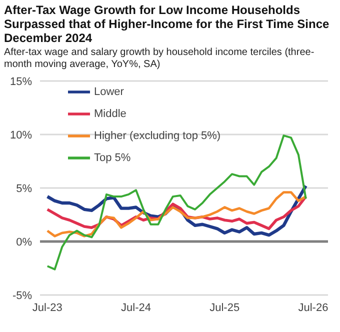 The height and width of the screenshot is (332, 340). Describe the element at coordinates (159, 58) in the screenshot. I see `chart-subtitle: After-tax wage and salary growth by household income terciles (three-month moving average, YoY%, SA)` at that location.